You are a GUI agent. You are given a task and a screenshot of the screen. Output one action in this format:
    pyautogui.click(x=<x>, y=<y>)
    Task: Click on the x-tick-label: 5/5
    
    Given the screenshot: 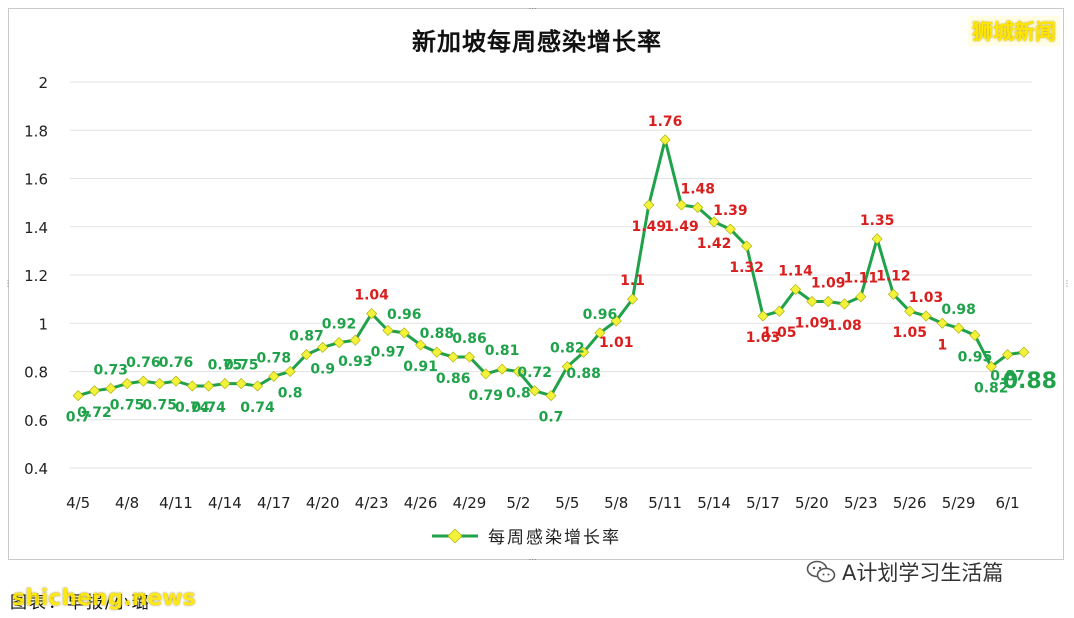 What is the action you would take?
    pyautogui.click(x=567, y=503)
    